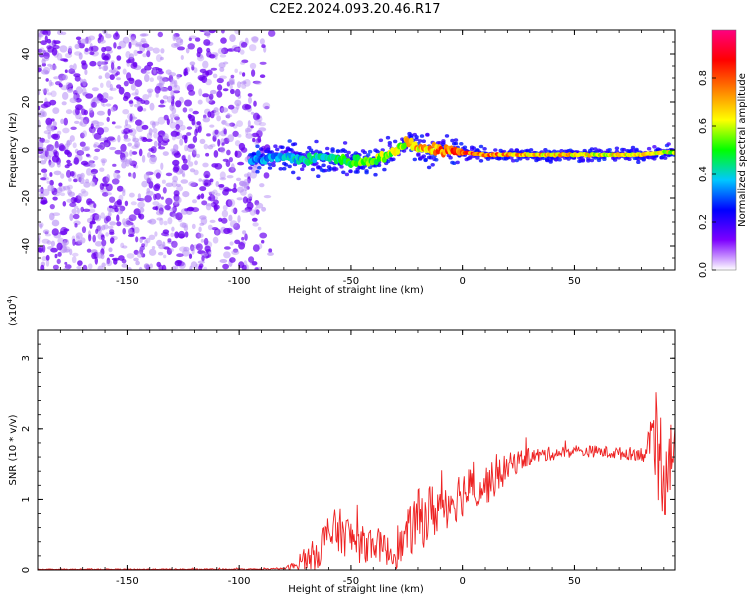 Image resolution: width=750 pixels, height=600 pixels. I want to click on colorbar-tick-label: 0.0, so click(703, 270).